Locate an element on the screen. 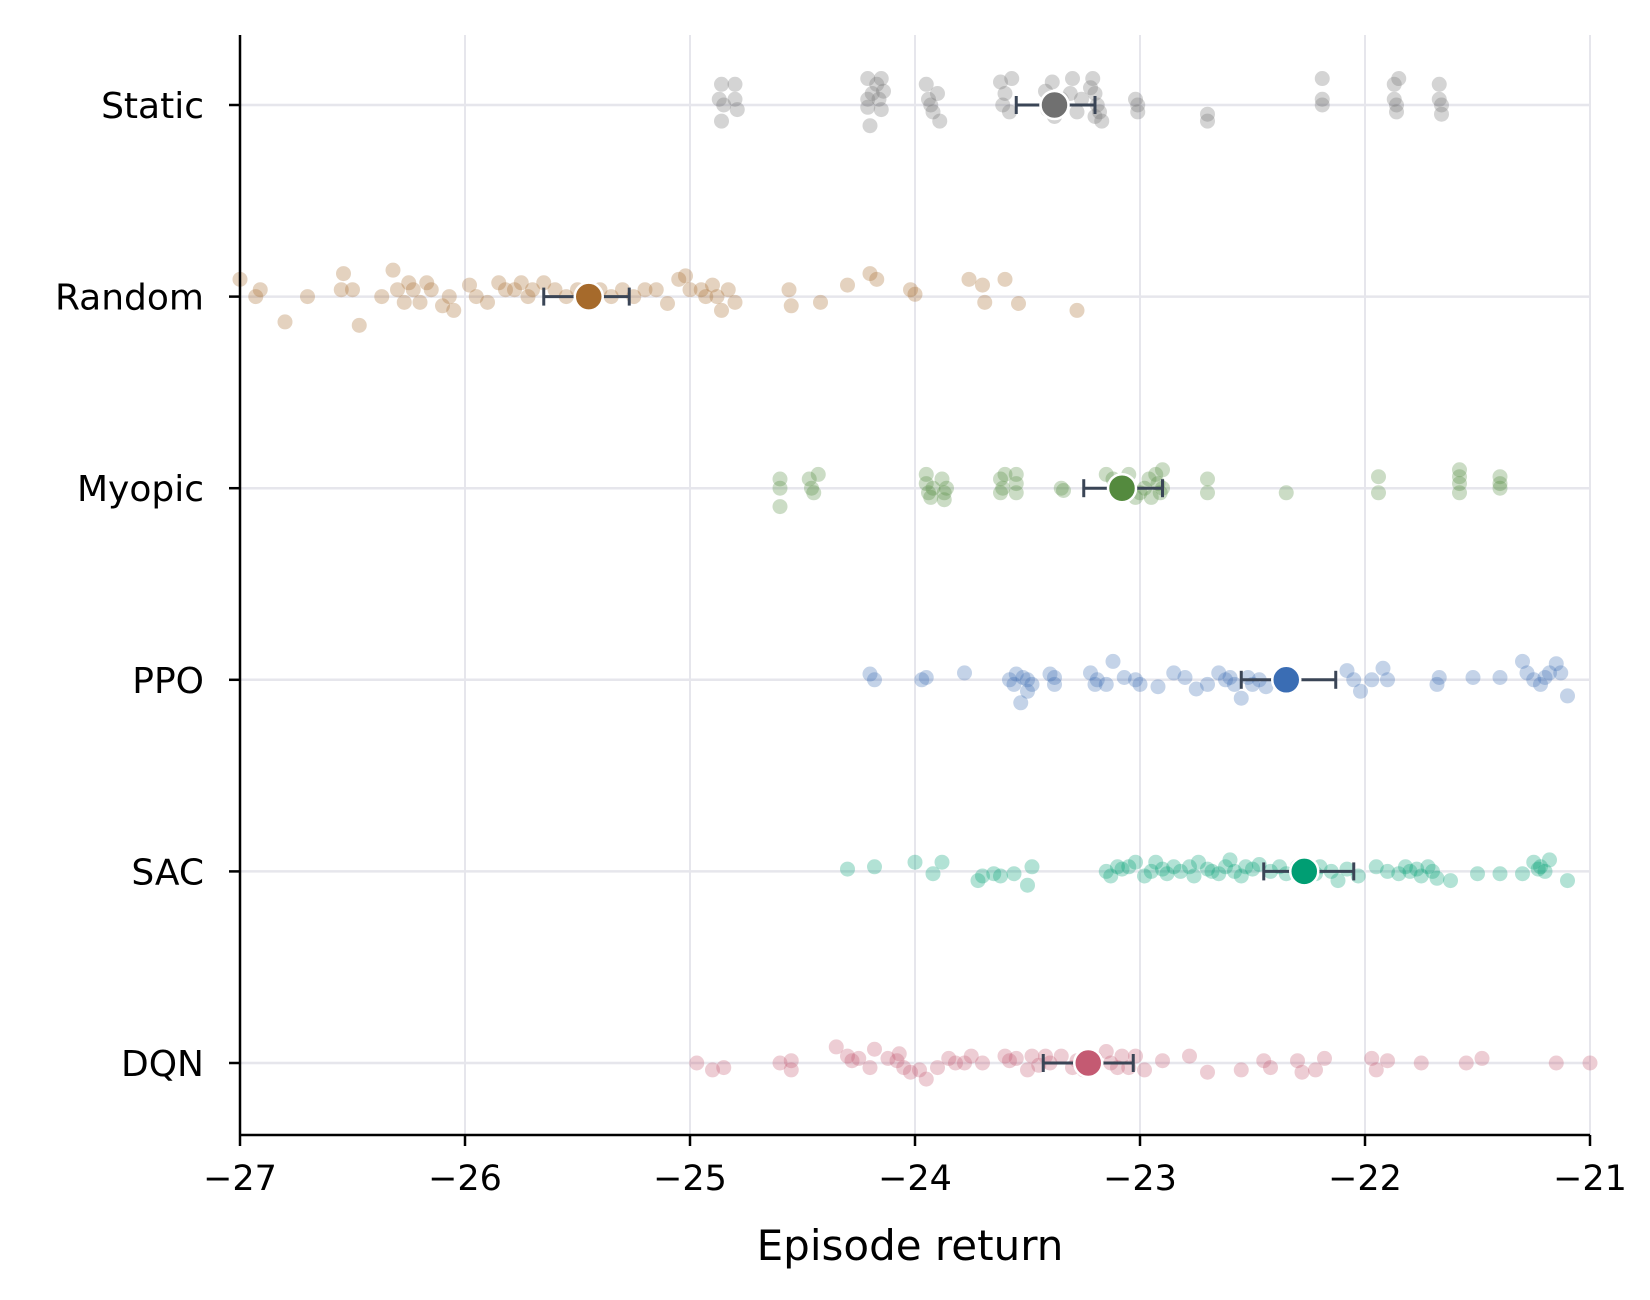 This screenshot has height=1300, width=1650. y-tick-label: SAC is located at coordinates (167, 872).